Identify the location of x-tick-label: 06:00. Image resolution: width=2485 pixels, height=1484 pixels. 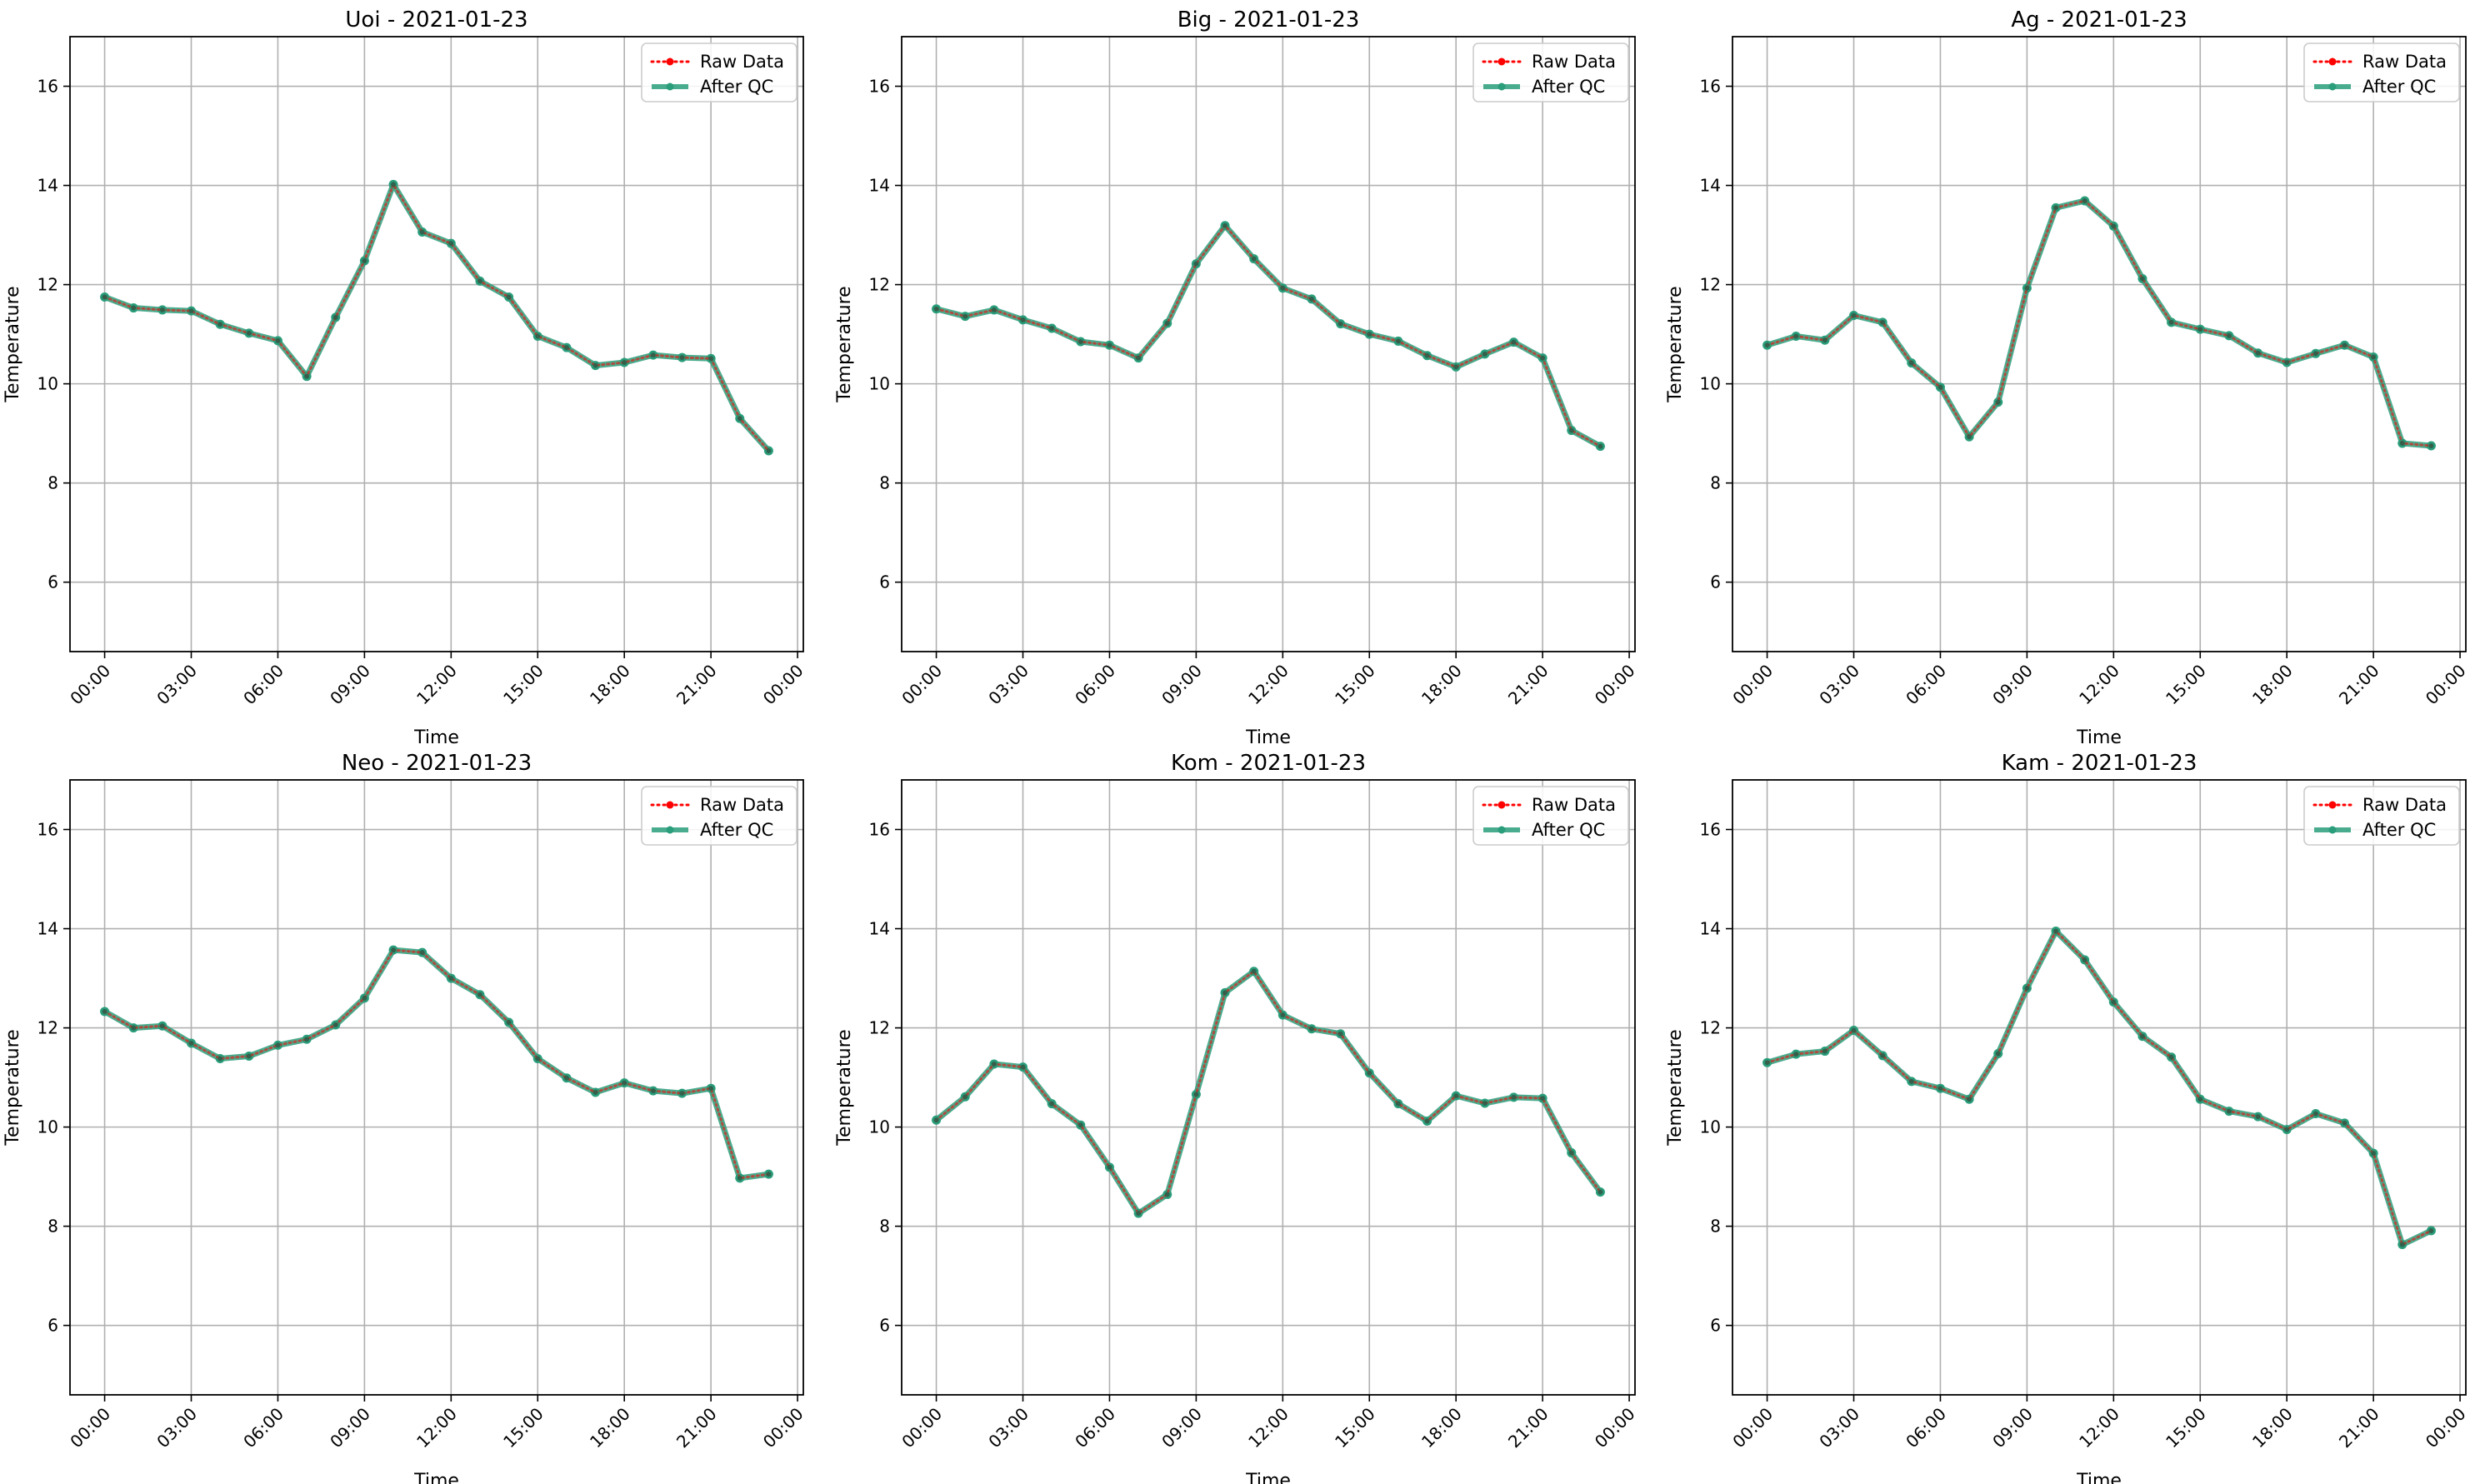
(1095, 685).